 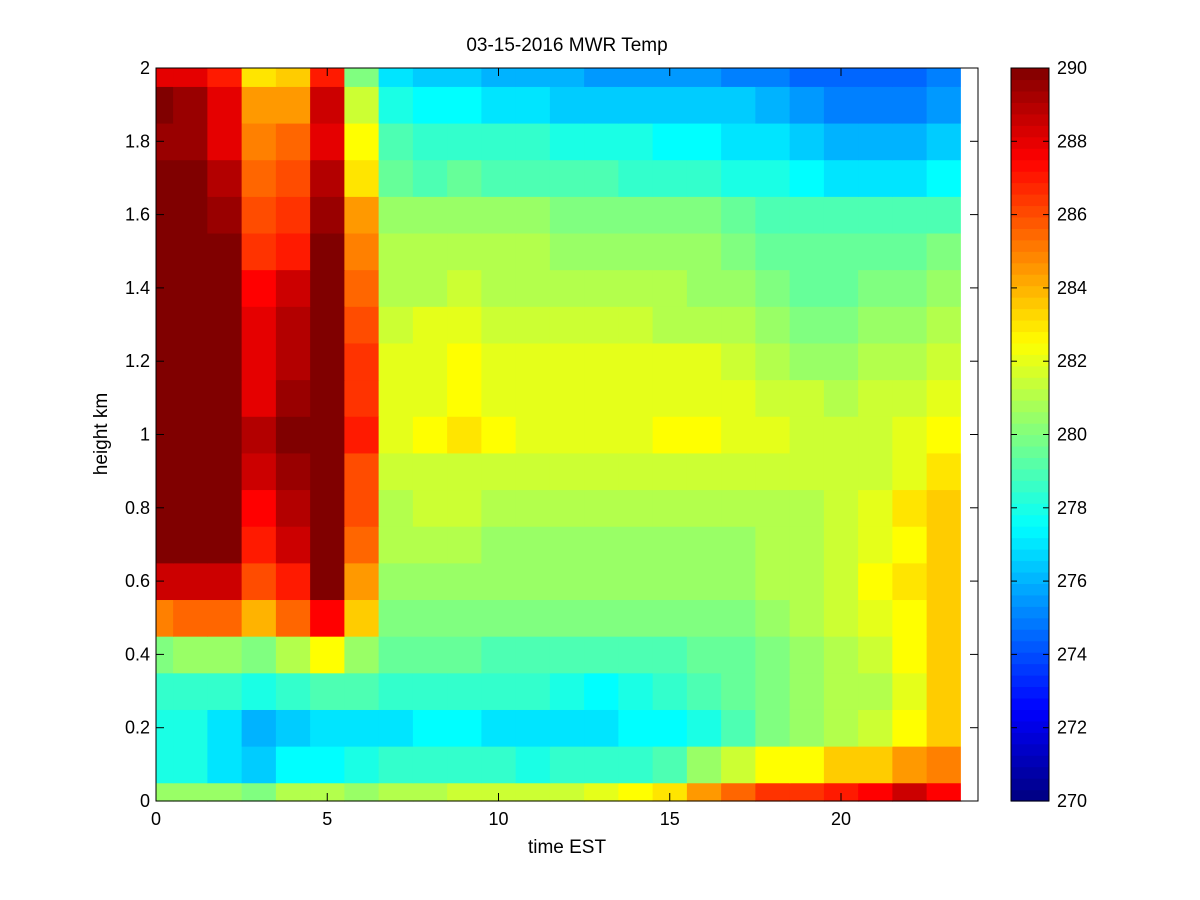 I want to click on colorbar-tick-label: 272, so click(x=1072, y=728).